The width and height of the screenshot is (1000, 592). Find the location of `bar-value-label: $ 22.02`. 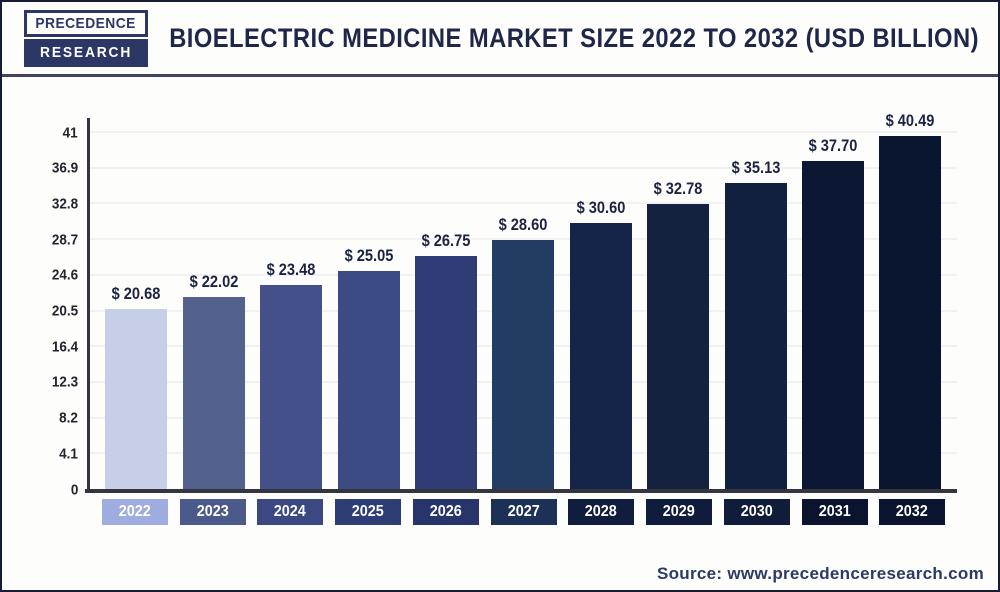

bar-value-label: $ 22.02 is located at coordinates (214, 282).